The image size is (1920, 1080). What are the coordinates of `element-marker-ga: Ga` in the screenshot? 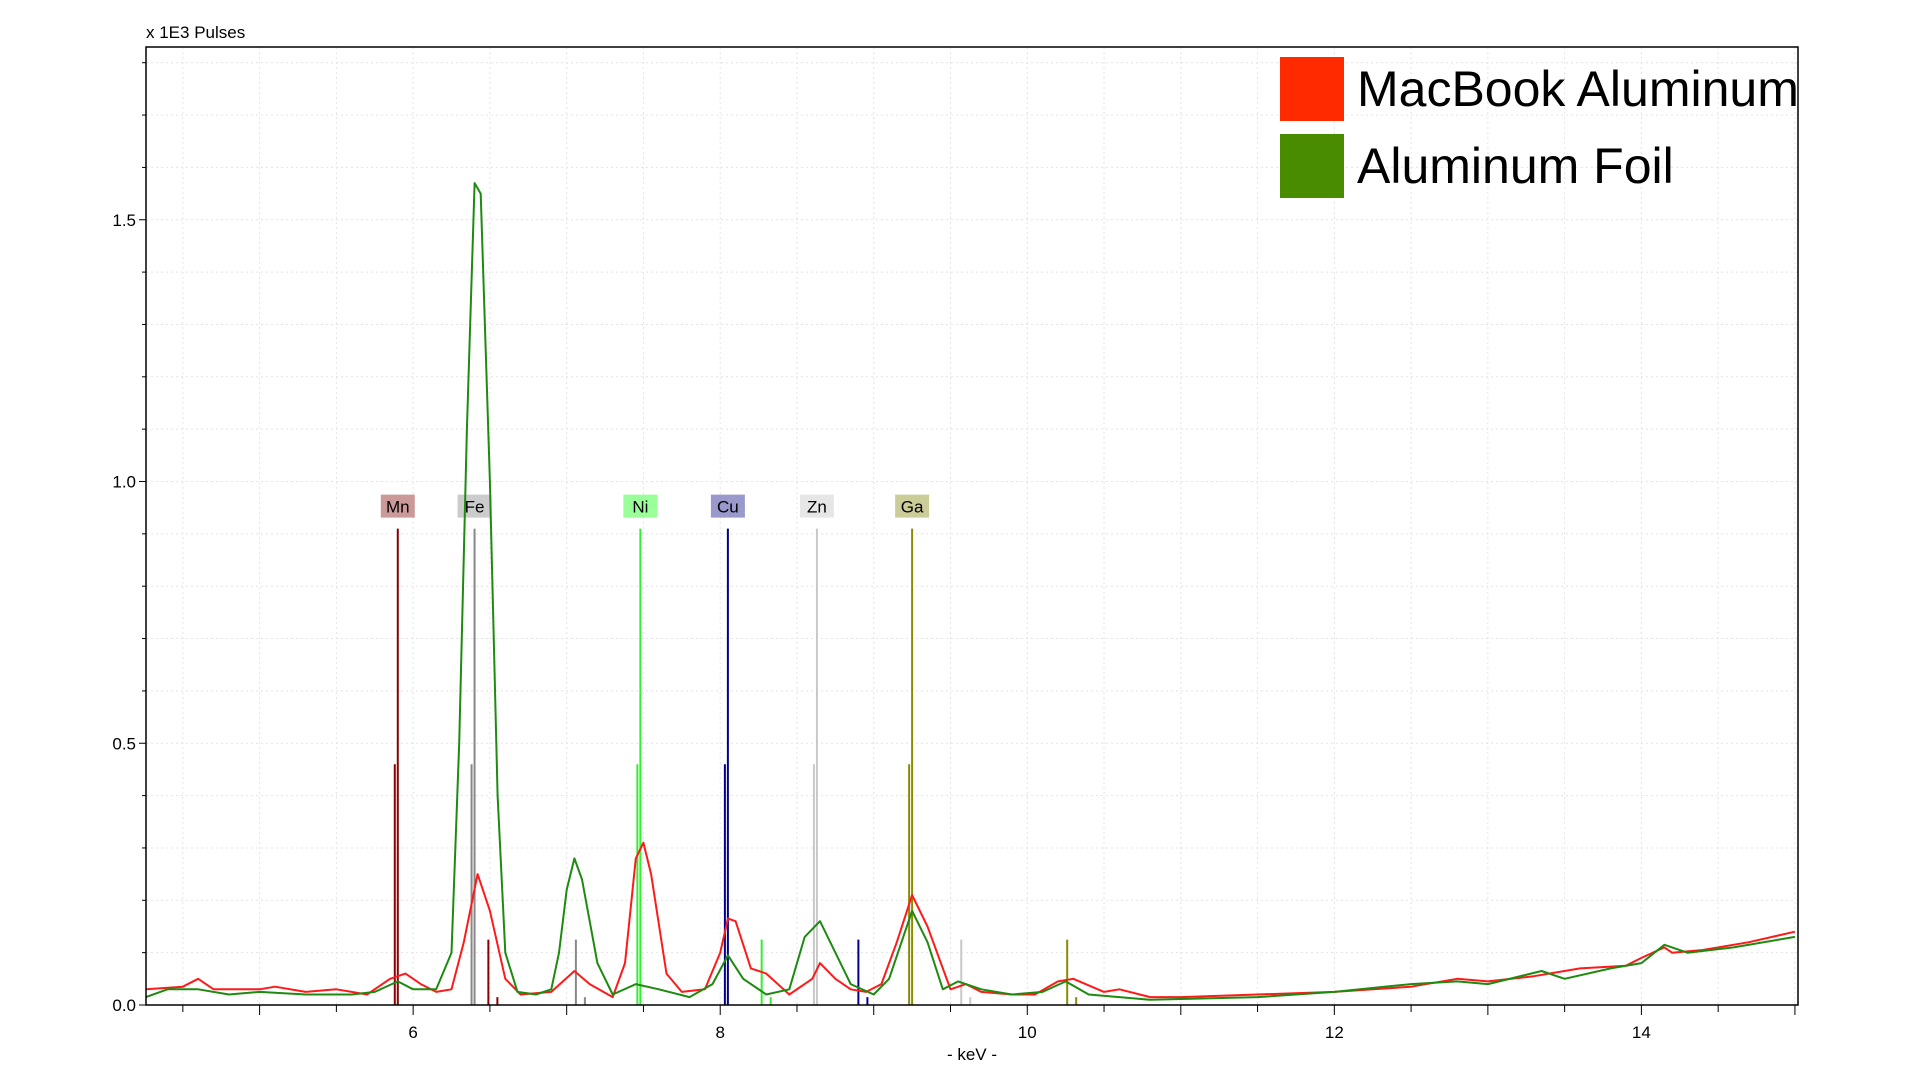 It's located at (986, 749).